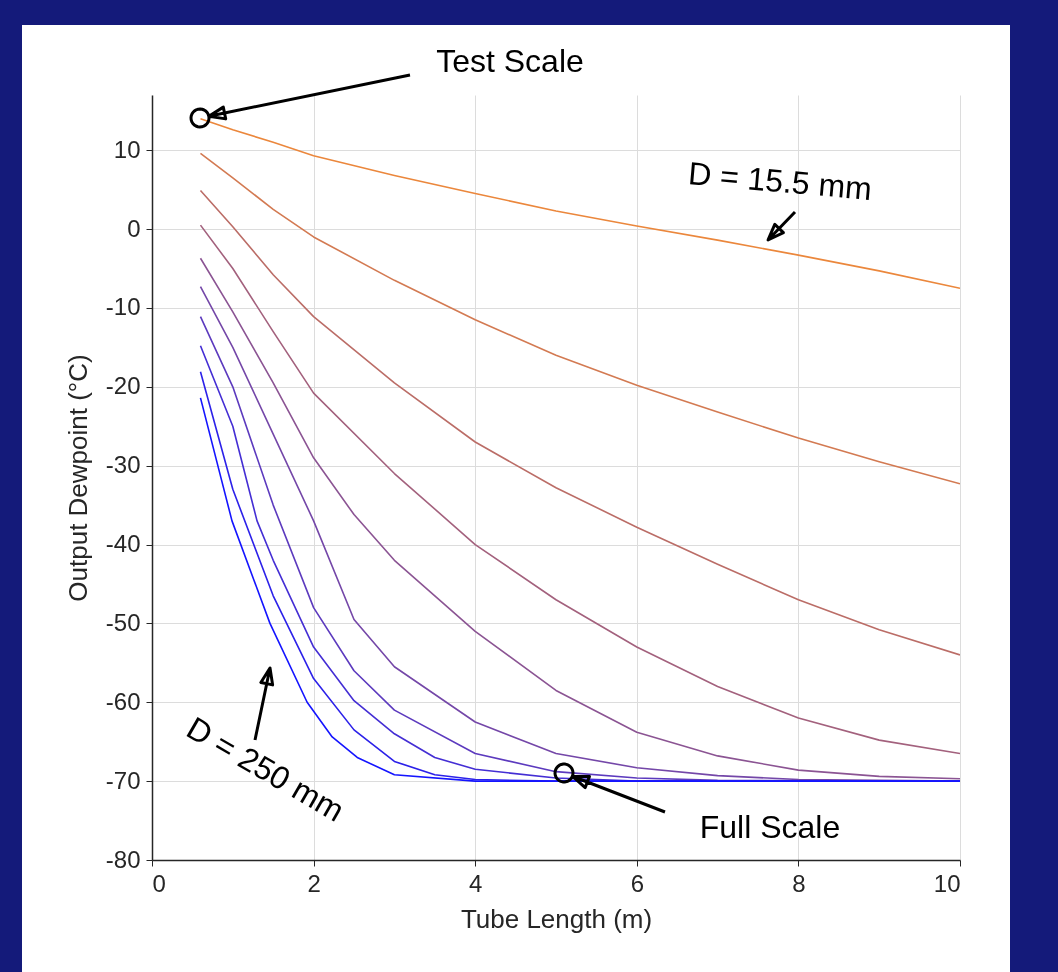 This screenshot has width=1058, height=972. What do you see at coordinates (134, 228) in the screenshot?
I see `y-tick-label: 0` at bounding box center [134, 228].